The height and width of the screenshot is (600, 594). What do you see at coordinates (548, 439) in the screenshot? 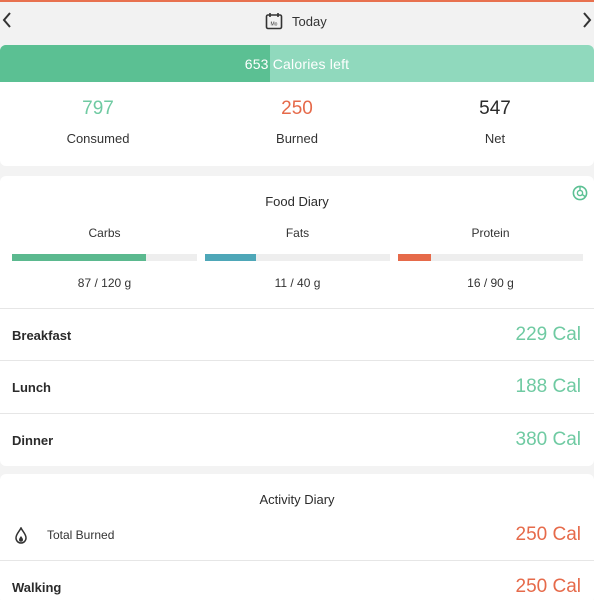
I see `meal-calories: 380 Cal` at bounding box center [548, 439].